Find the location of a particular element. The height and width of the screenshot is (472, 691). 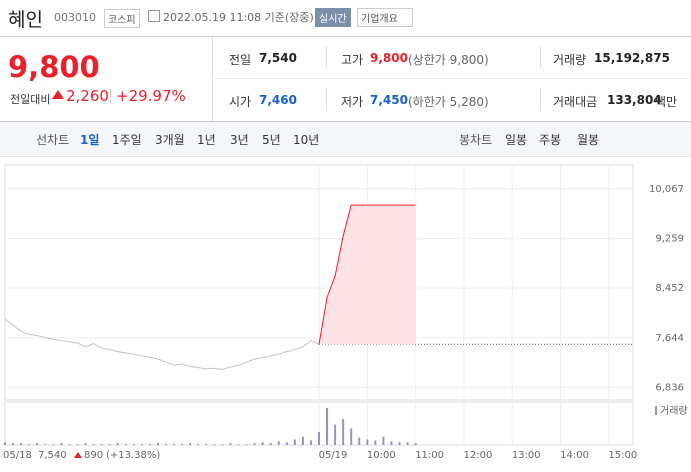

stat-value: 7,540 is located at coordinates (278, 58).